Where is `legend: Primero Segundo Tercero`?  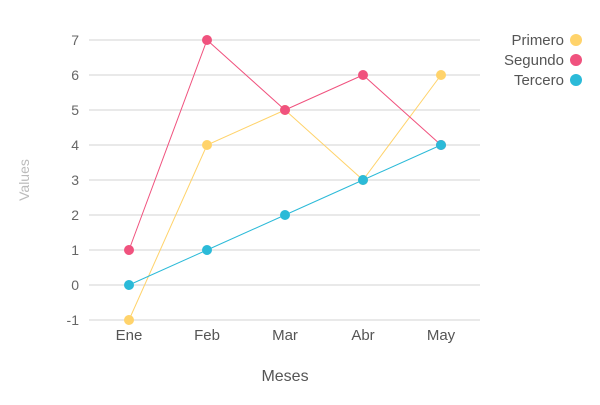
legend: Primero Segundo Tercero is located at coordinates (543, 60).